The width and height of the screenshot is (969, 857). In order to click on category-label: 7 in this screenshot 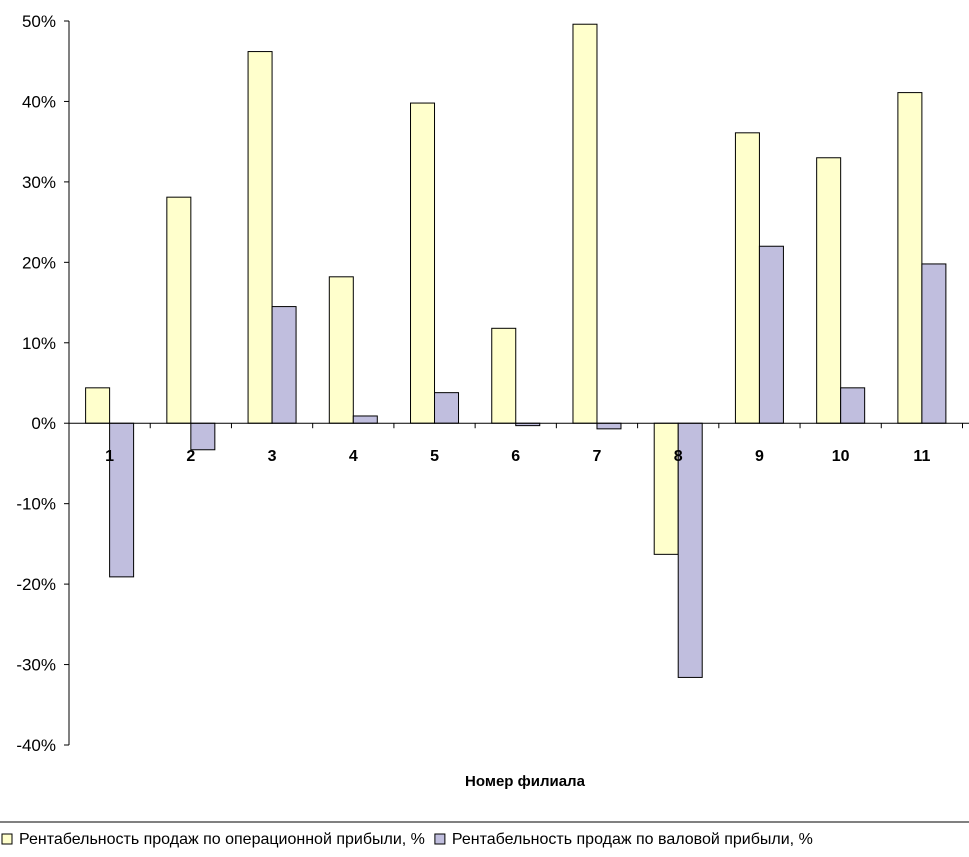, I will do `click(597, 456)`.